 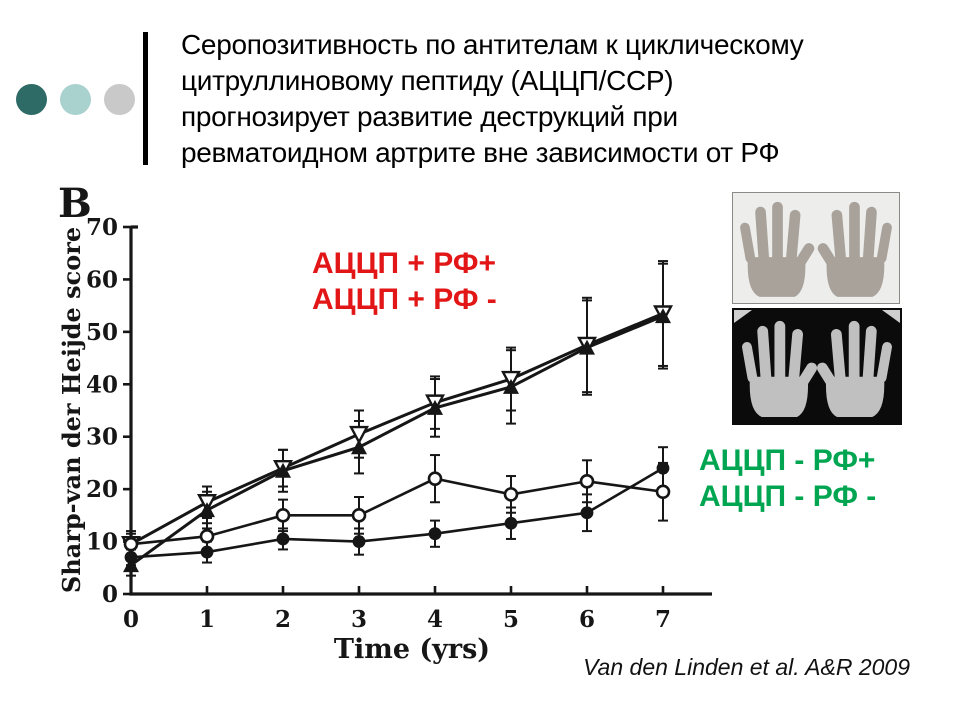 I want to click on citation: Van den Linden et al. A&R 2009, so click(x=746, y=667).